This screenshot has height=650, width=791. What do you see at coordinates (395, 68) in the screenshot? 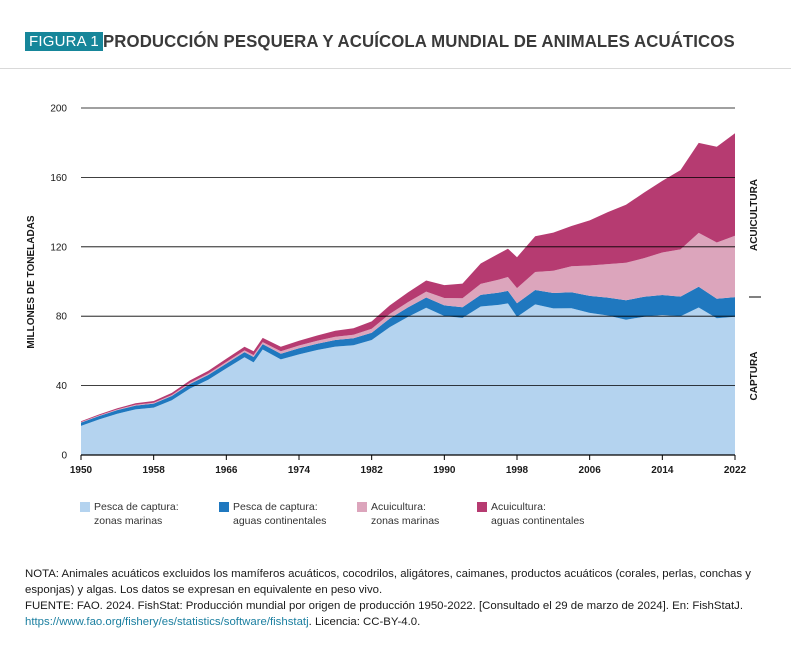
I see `header-divider` at bounding box center [395, 68].